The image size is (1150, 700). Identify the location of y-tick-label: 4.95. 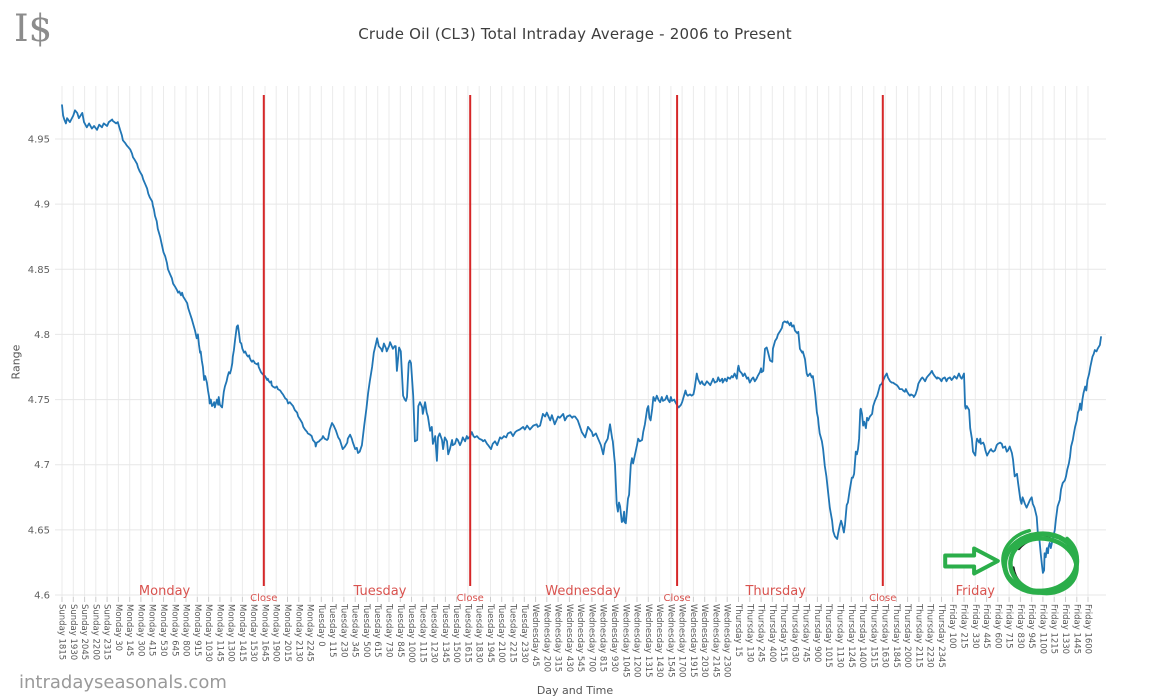
(39, 140).